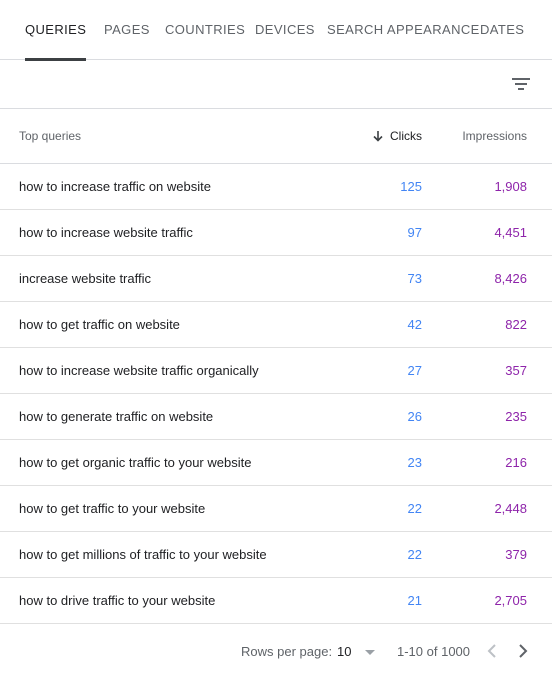  I want to click on tab-label: PAGES, so click(127, 29).